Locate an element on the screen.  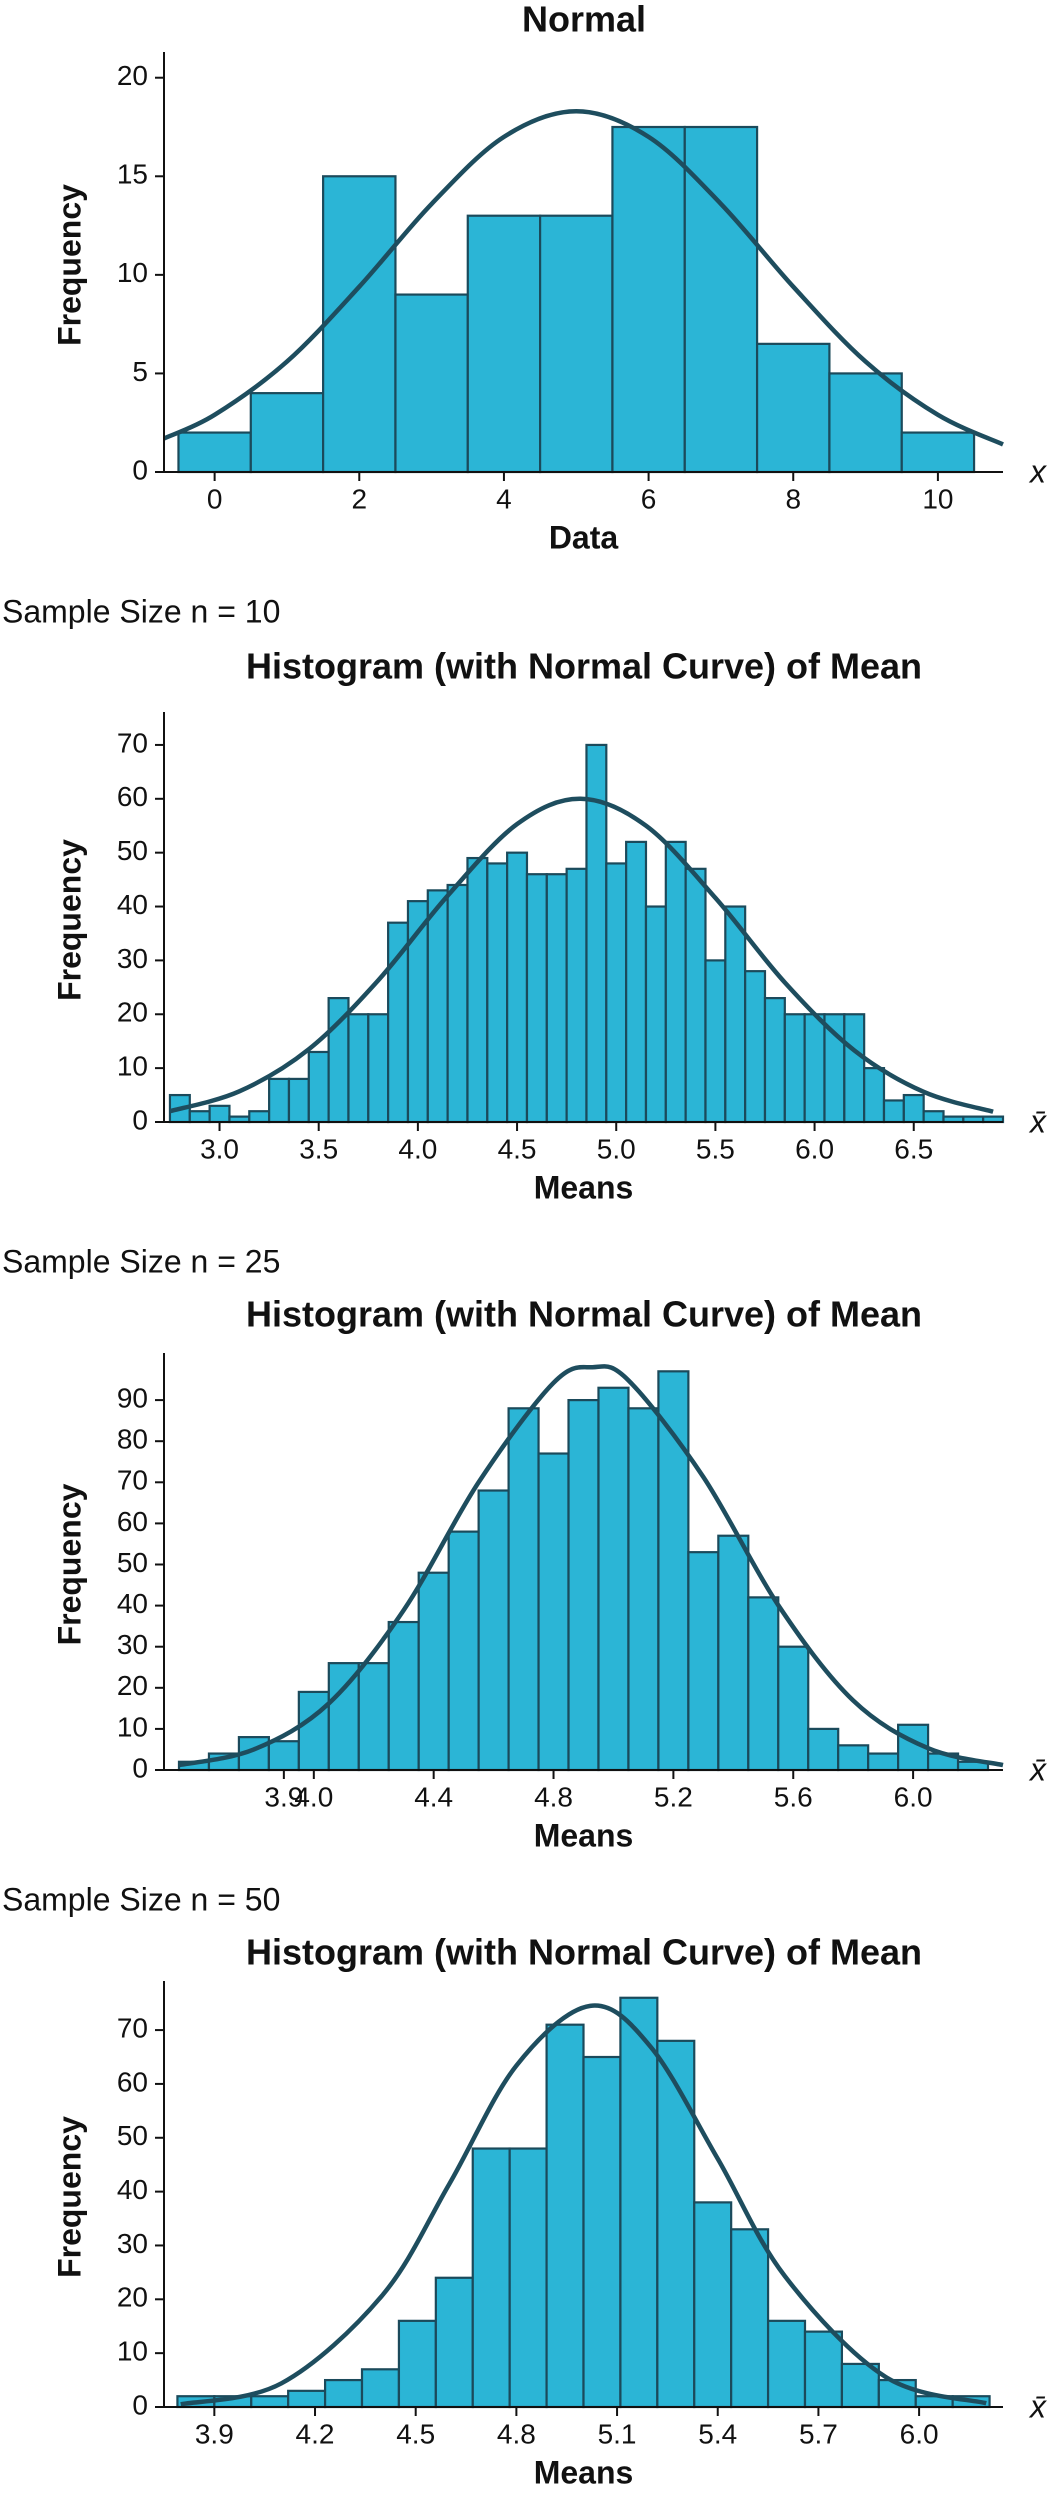
y-tick-label: 40 is located at coordinates (132, 904).